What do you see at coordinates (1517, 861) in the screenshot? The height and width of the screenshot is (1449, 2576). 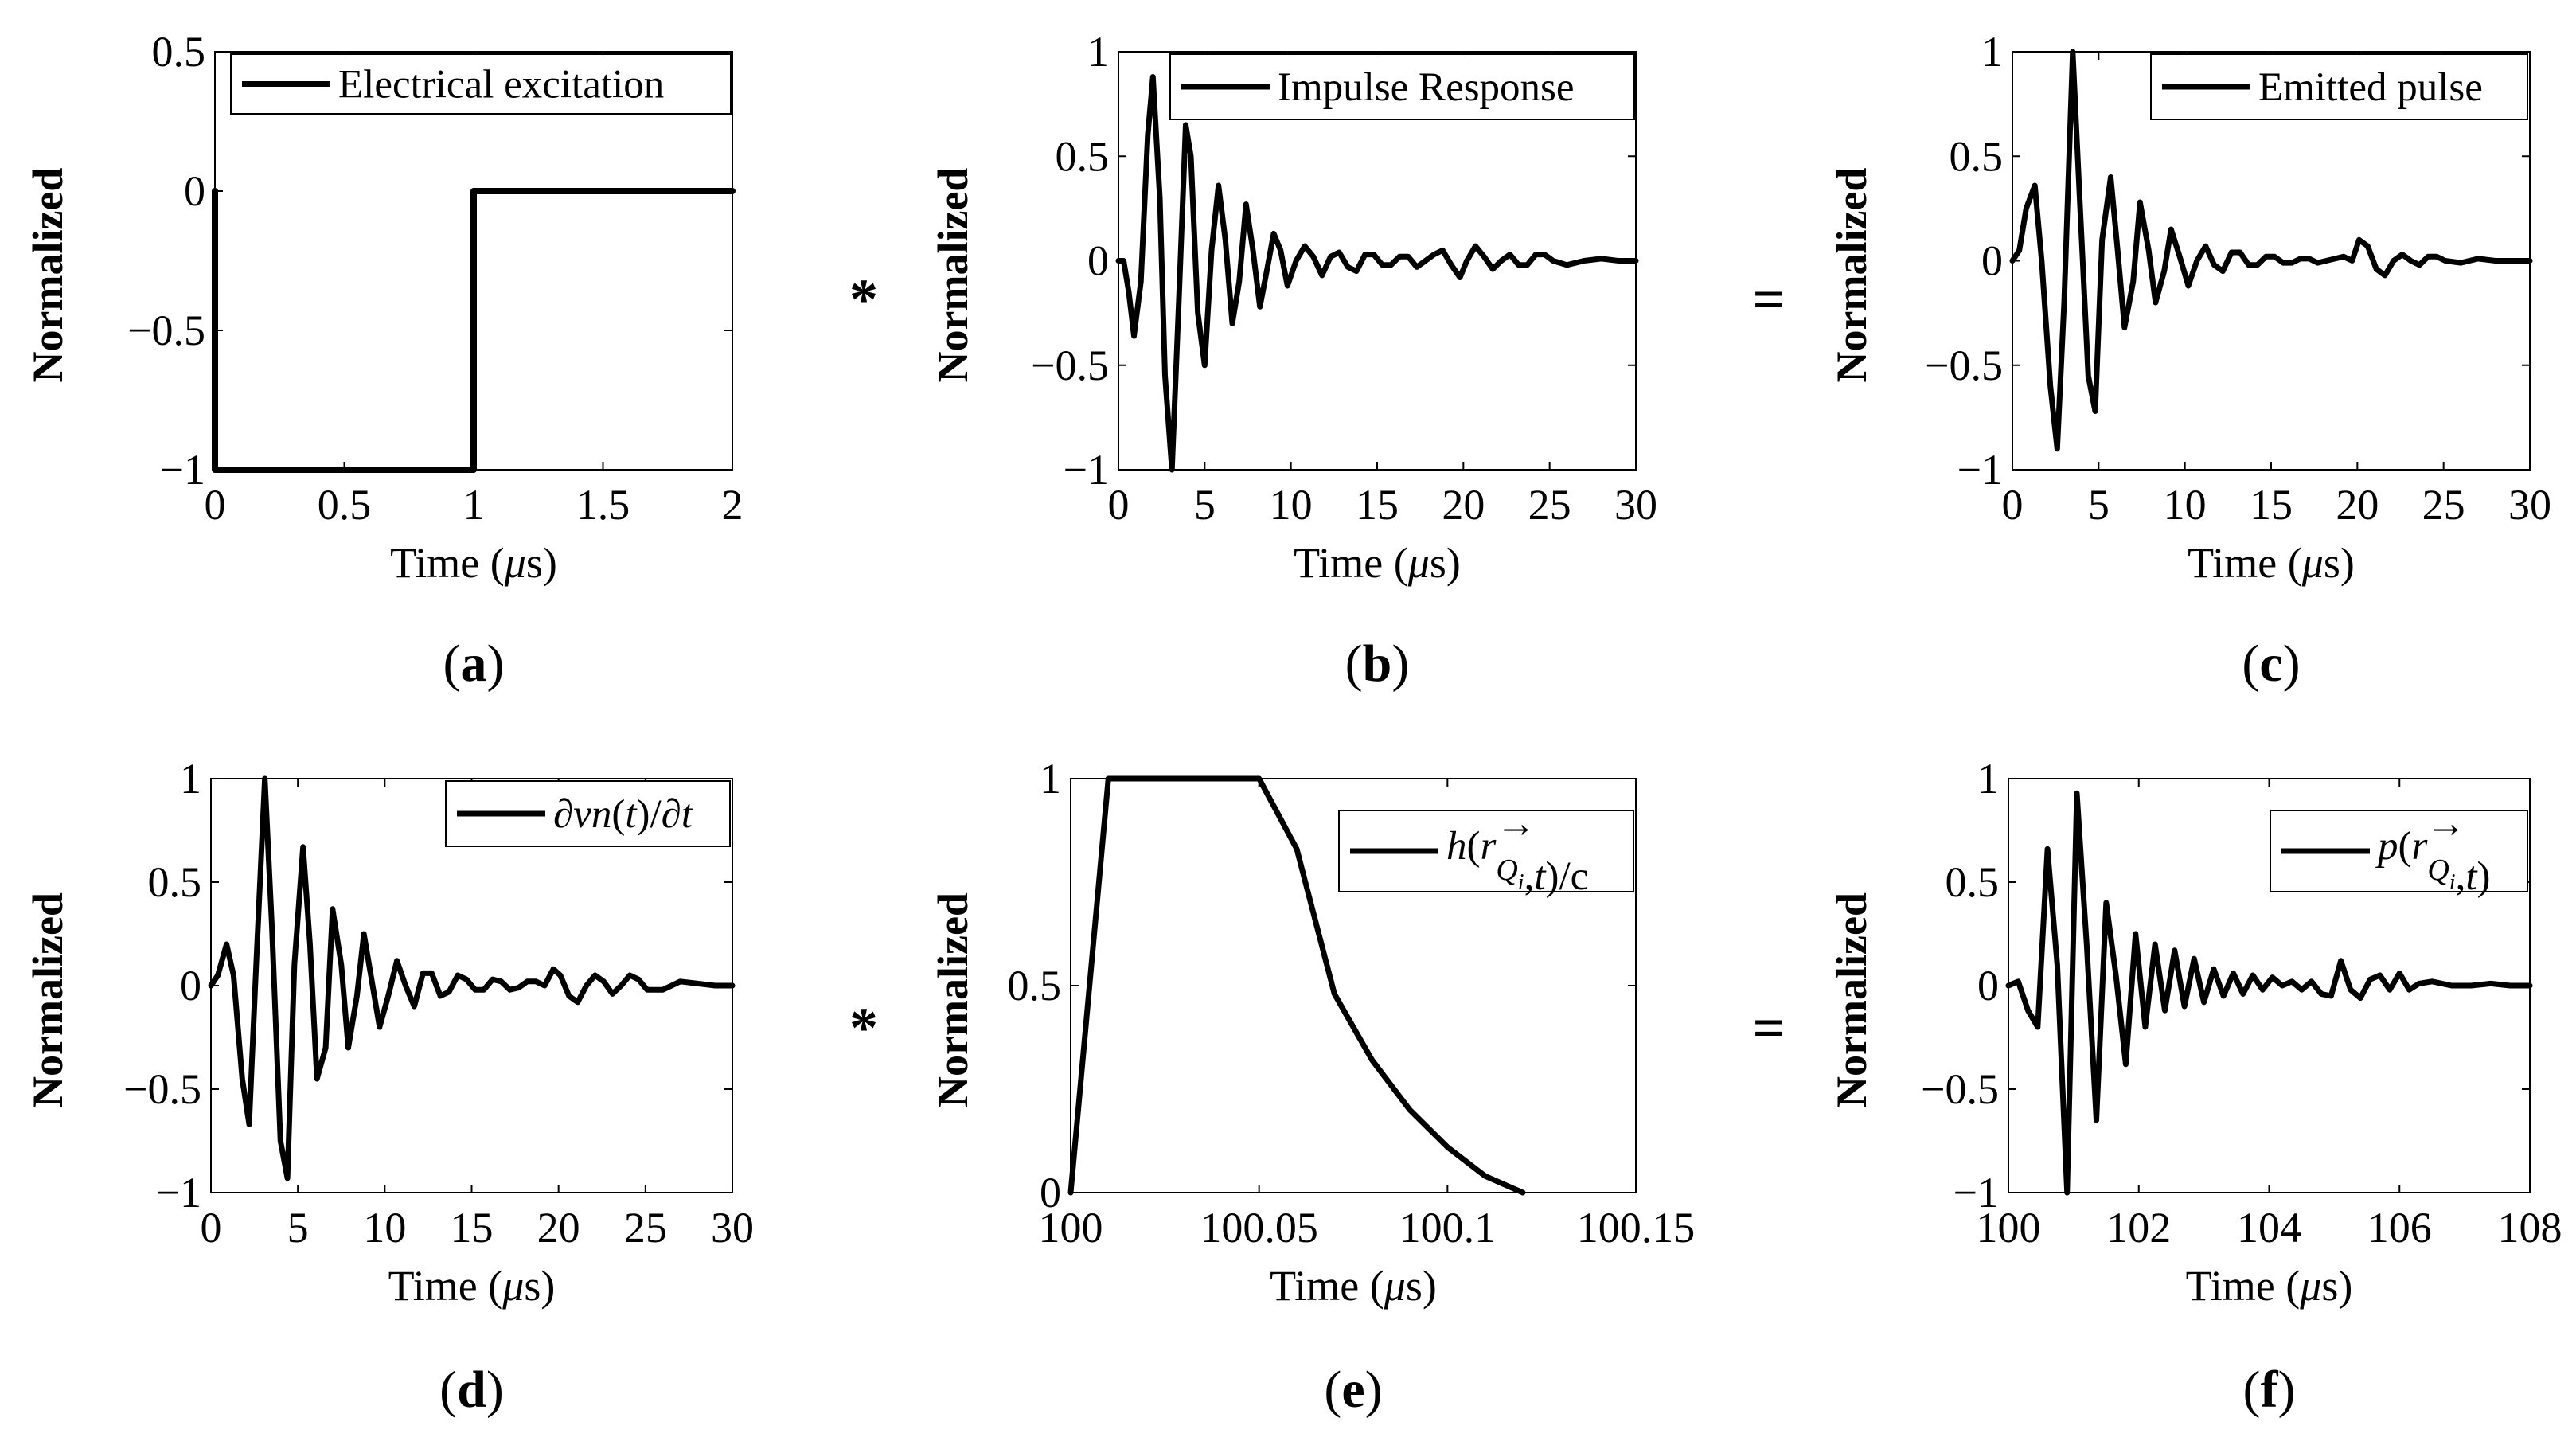 I see `legend-label: h(rQi,t)/c` at bounding box center [1517, 861].